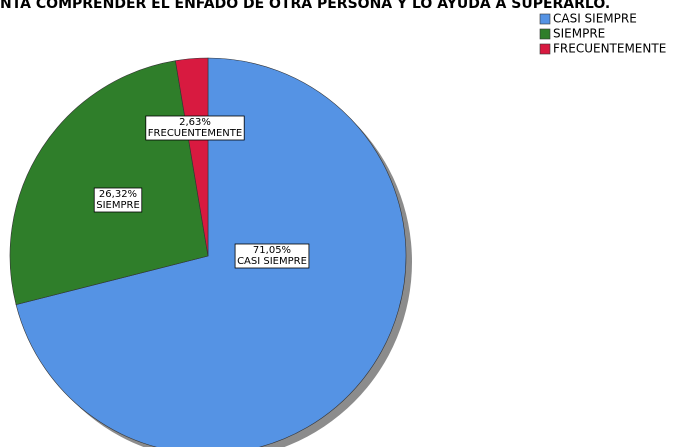 The height and width of the screenshot is (447, 686). Describe the element at coordinates (272, 261) in the screenshot. I see `data-label-category: CASI SIEMPRE` at that location.